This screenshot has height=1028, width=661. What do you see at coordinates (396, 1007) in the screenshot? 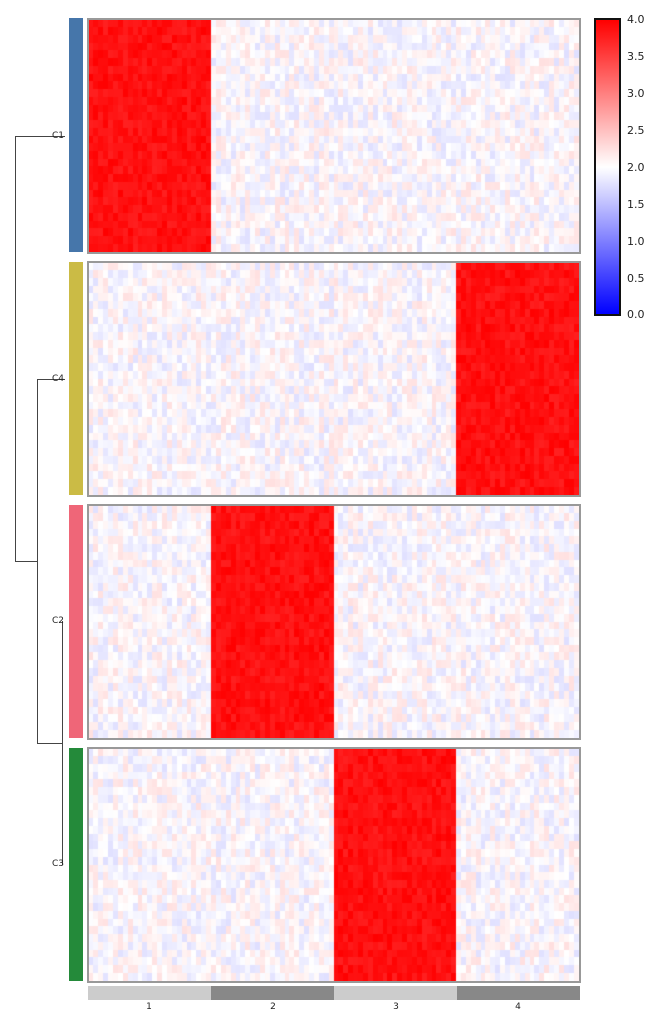
I see `column-label-3: 3` at bounding box center [396, 1007].